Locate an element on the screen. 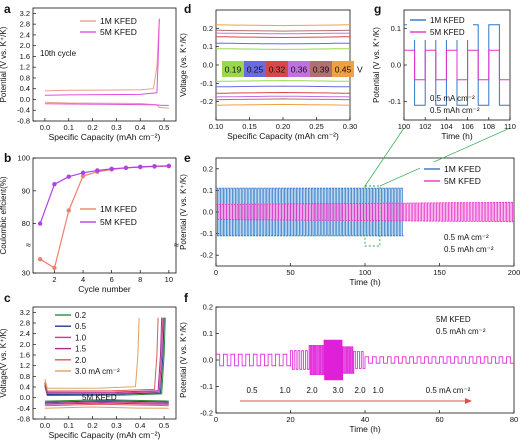 Image resolution: width=530 pixels, height=442 pixels. x-tick-label: 108 is located at coordinates (489, 126).